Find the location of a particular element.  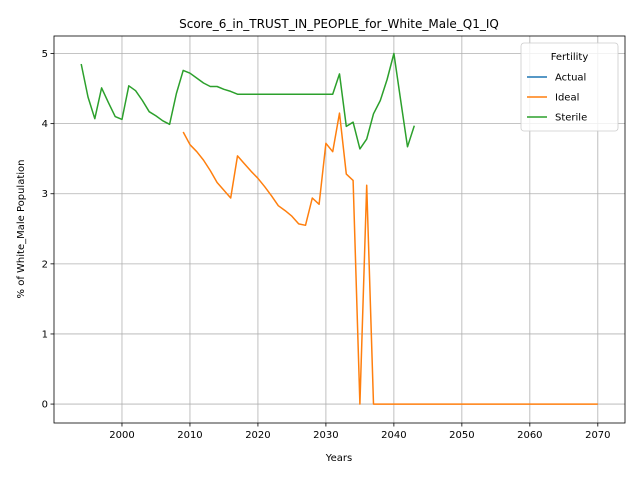

y-tick-label: 0 is located at coordinates (45, 405).